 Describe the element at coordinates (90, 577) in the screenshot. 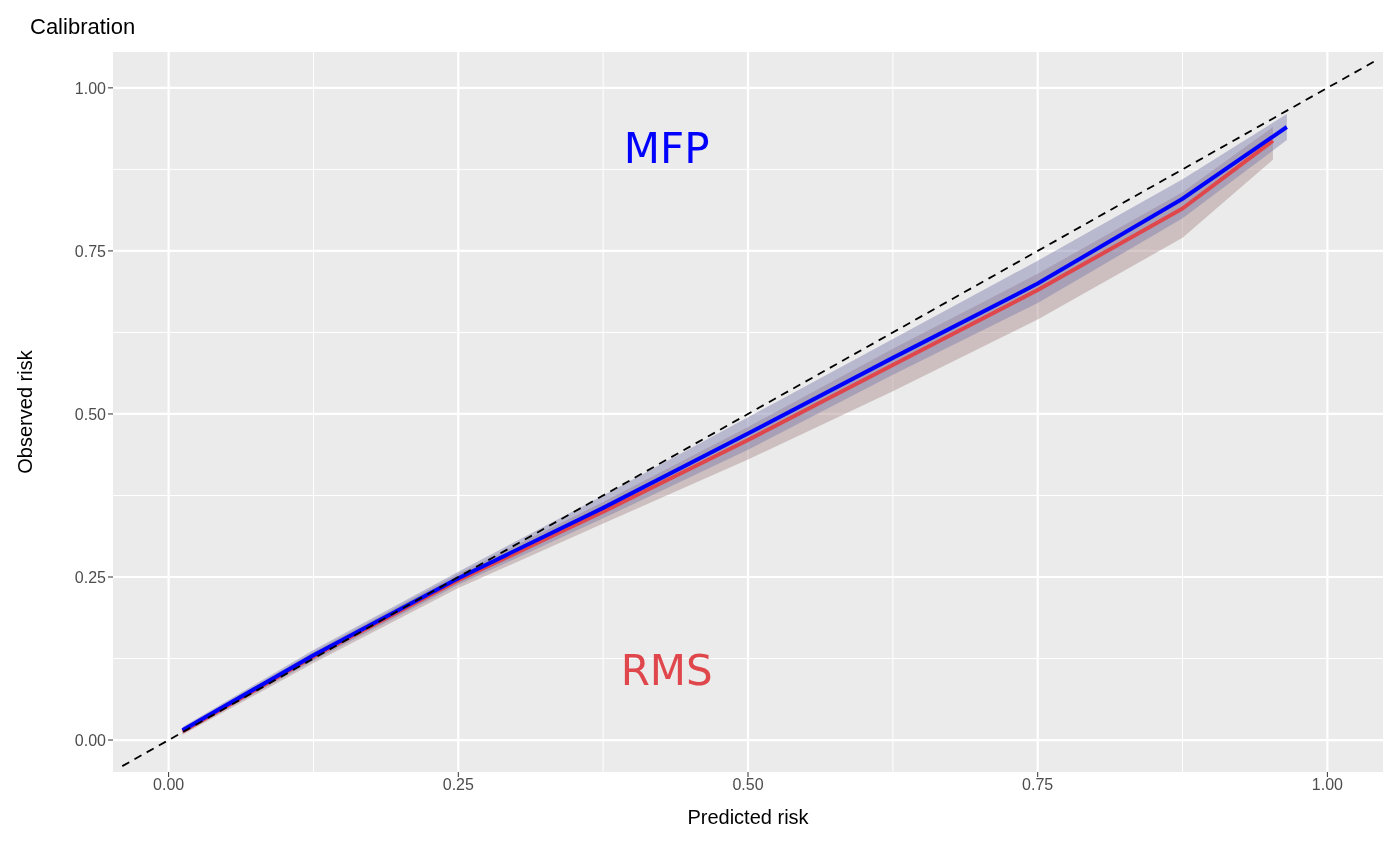

I see `y-tick-label: 0.25` at that location.